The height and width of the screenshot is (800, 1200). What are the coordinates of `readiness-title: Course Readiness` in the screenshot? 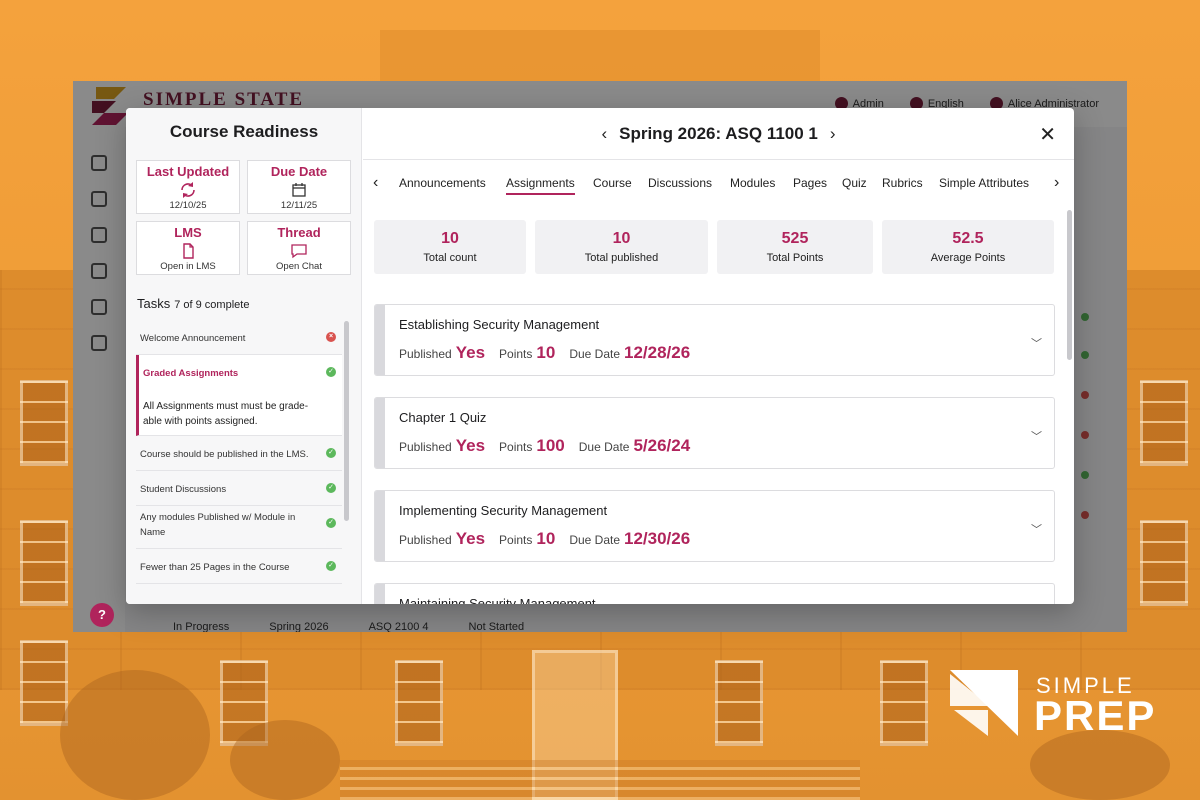 It's located at (244, 131).